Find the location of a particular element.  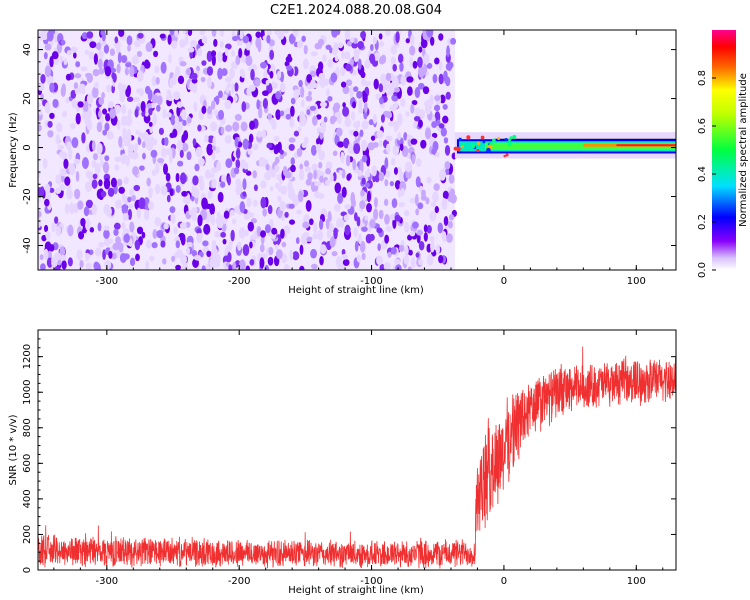

spectrogram-x-tick-label: -300 is located at coordinates (106, 281).